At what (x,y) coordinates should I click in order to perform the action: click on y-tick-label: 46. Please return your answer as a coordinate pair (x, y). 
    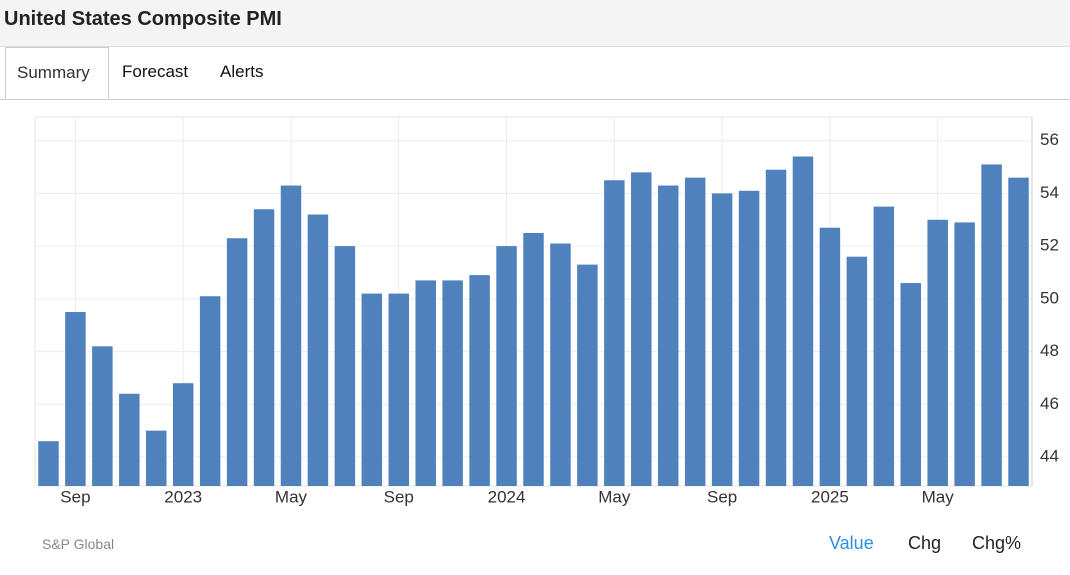
    Looking at the image, I should click on (1049, 403).